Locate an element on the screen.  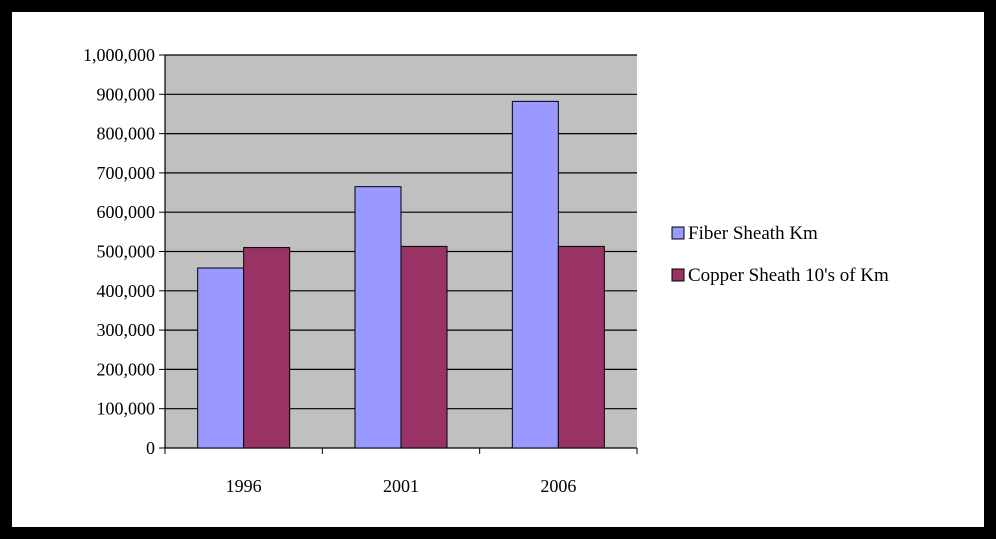
bar-copper-2001 is located at coordinates (424, 347).